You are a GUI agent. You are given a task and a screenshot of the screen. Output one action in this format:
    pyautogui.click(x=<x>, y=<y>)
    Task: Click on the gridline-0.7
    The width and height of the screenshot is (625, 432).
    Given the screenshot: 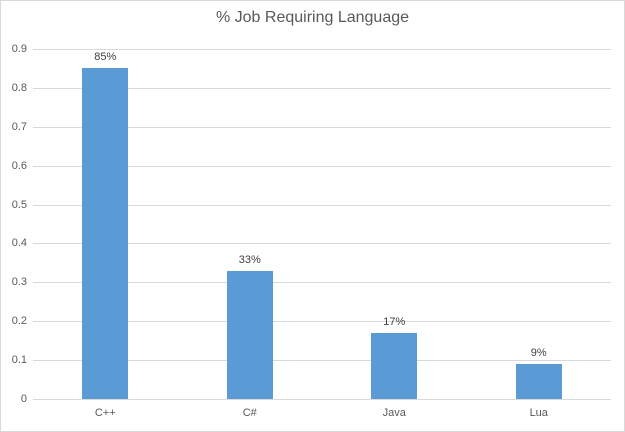 What is the action you would take?
    pyautogui.click(x=322, y=127)
    